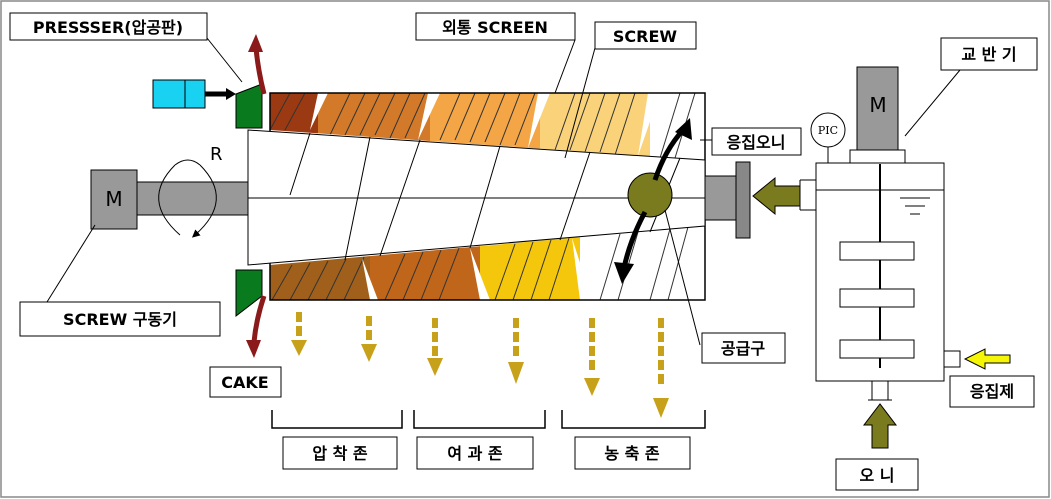  What do you see at coordinates (987, 359) in the screenshot?
I see `flocculant-arrow` at bounding box center [987, 359].